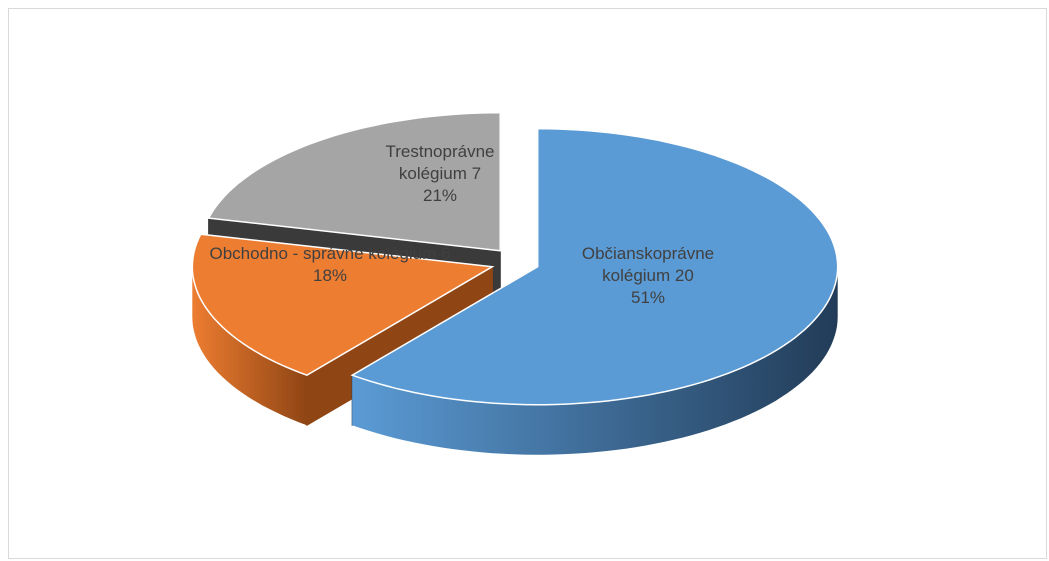  Describe the element at coordinates (440, 162) in the screenshot. I see `label-category: Trestnoprávne kolégium` at that location.